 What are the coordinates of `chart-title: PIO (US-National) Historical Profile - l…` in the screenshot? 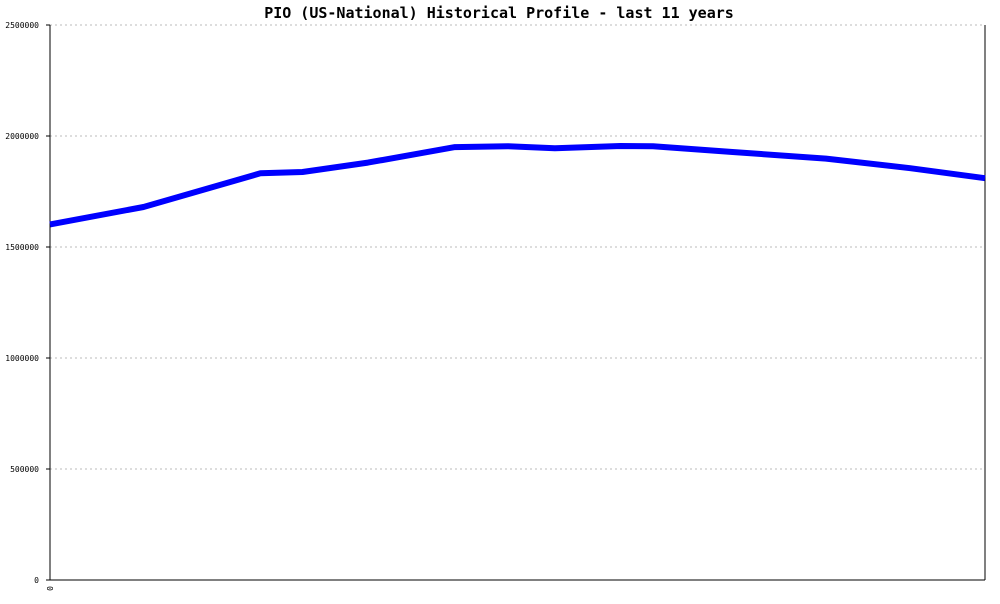 It's located at (499, 13).